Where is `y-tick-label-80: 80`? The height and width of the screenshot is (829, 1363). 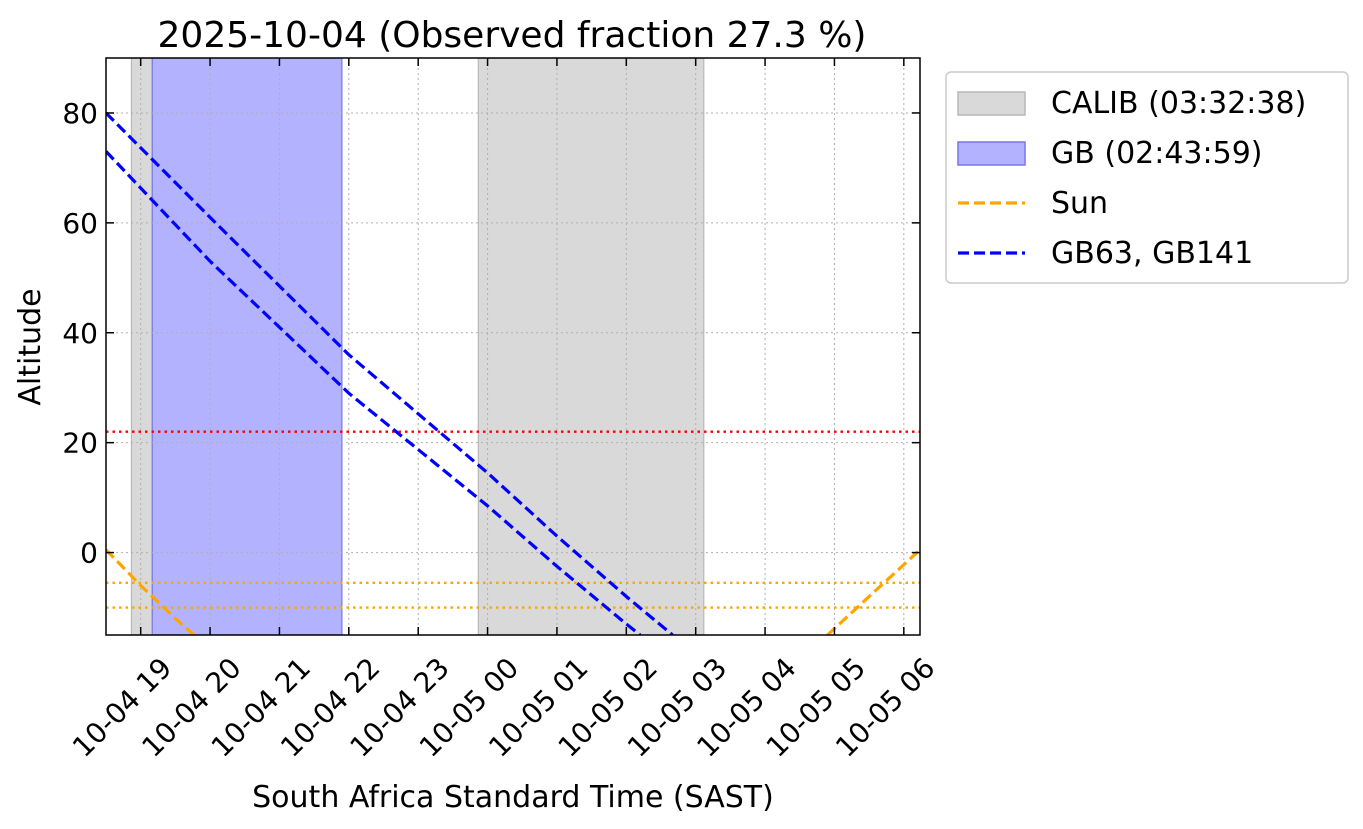
y-tick-label-80: 80 is located at coordinates (80, 113).